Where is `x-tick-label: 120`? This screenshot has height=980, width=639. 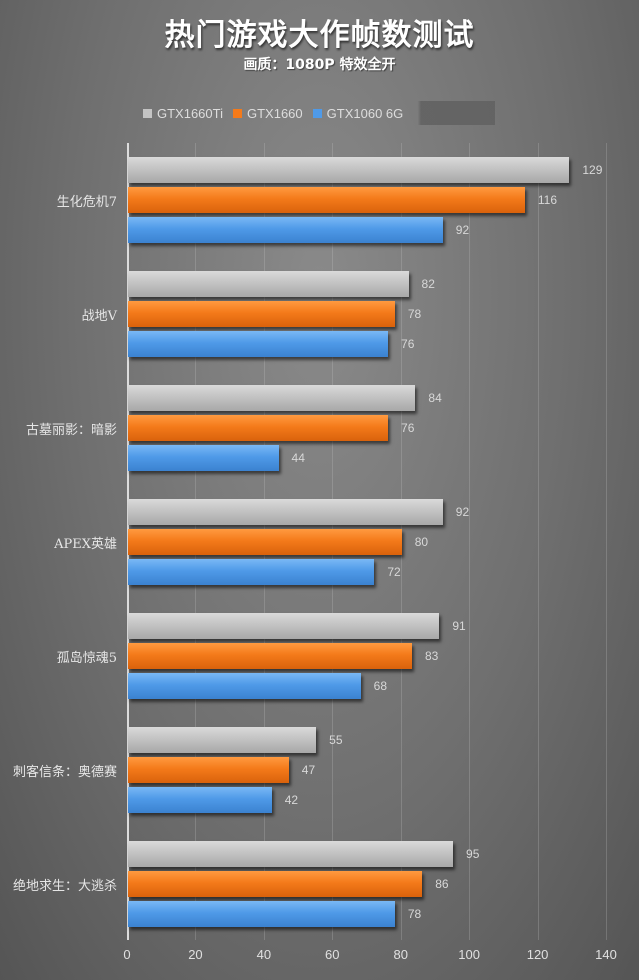 x-tick-label: 120 is located at coordinates (537, 954).